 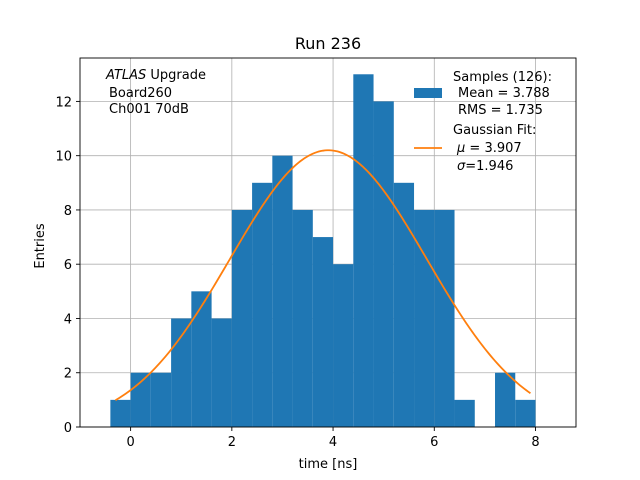 I want to click on annotation: ATLAS Upgrade Board260 Ch001 70dB, so click(x=155, y=92).